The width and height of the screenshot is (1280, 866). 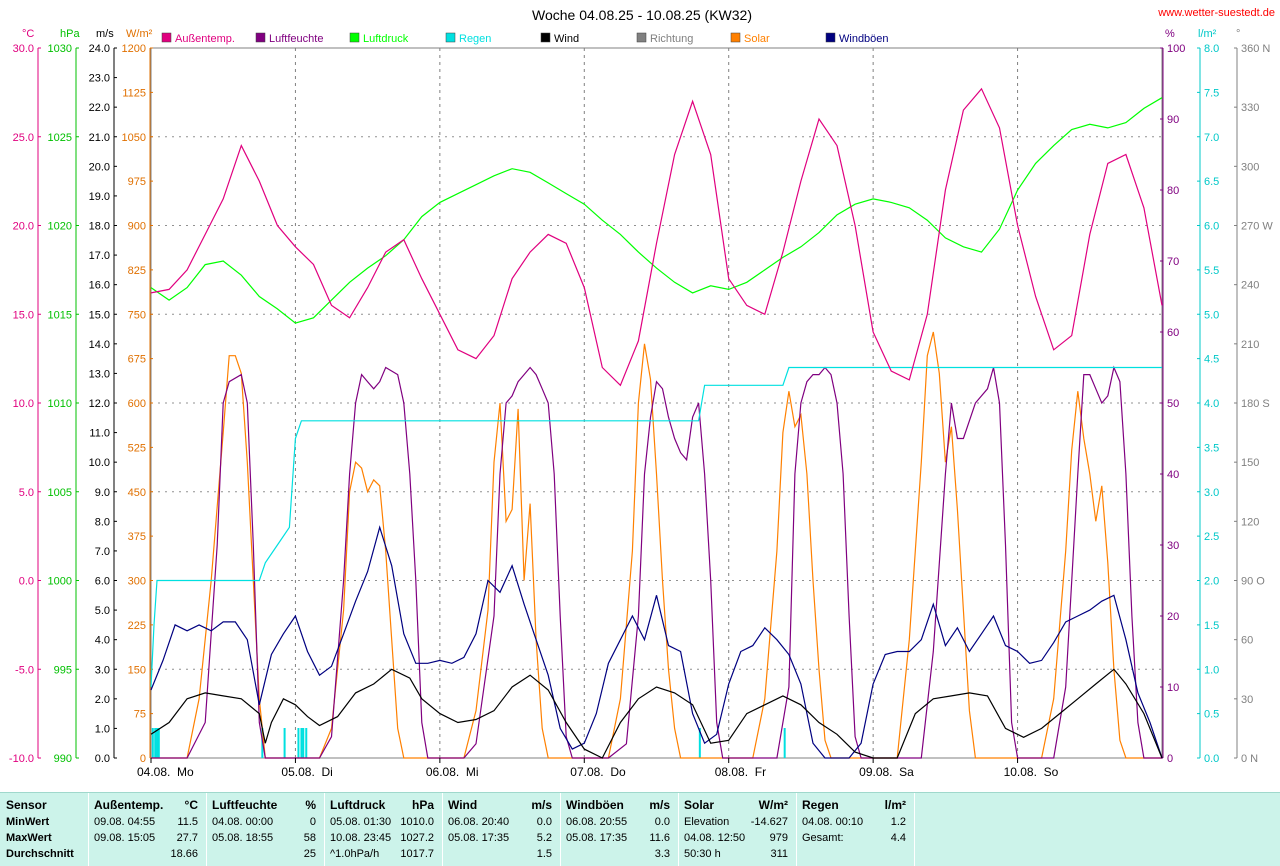 I want to click on stats-row: Gesamt: 4.4, so click(x=855, y=840).